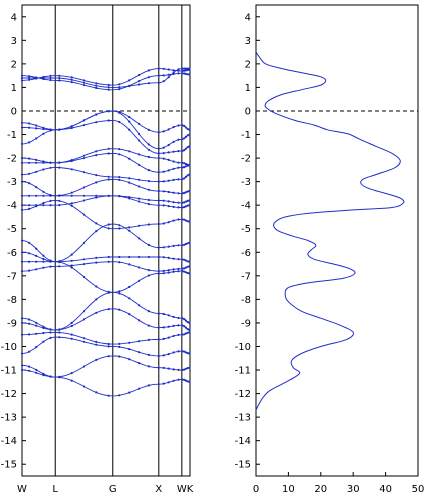 The height and width of the screenshot is (498, 429). What do you see at coordinates (14, 111) in the screenshot?
I see `band-y-tick-label: 0` at bounding box center [14, 111].